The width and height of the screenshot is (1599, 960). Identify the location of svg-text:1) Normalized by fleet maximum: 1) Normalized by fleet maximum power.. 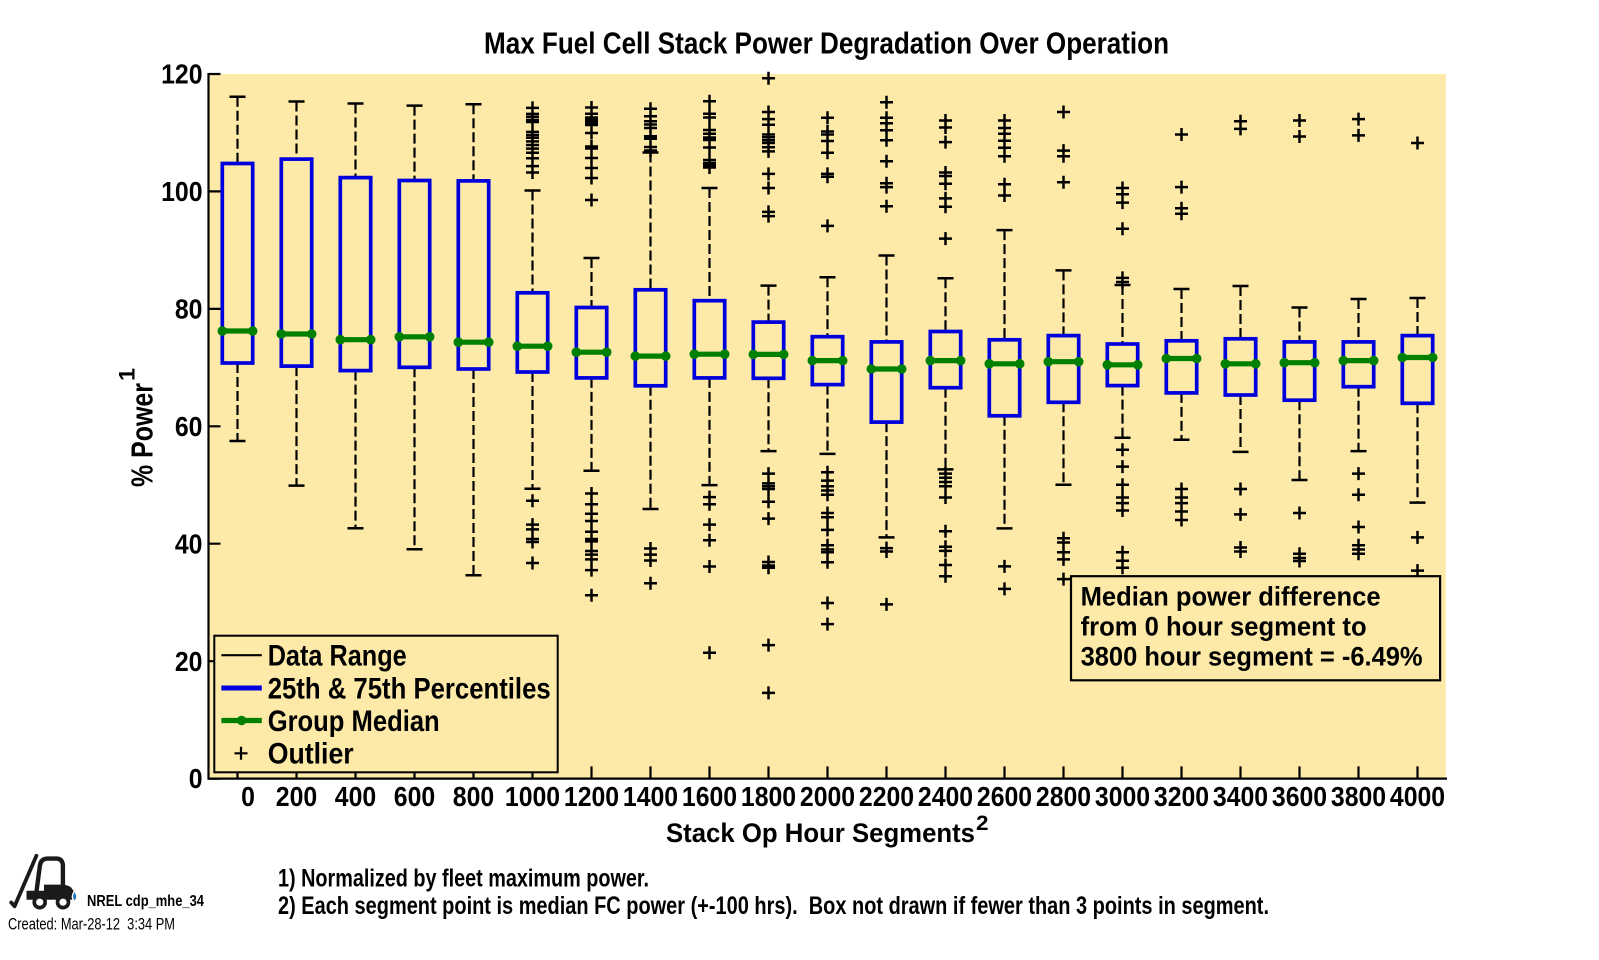
(463, 879).